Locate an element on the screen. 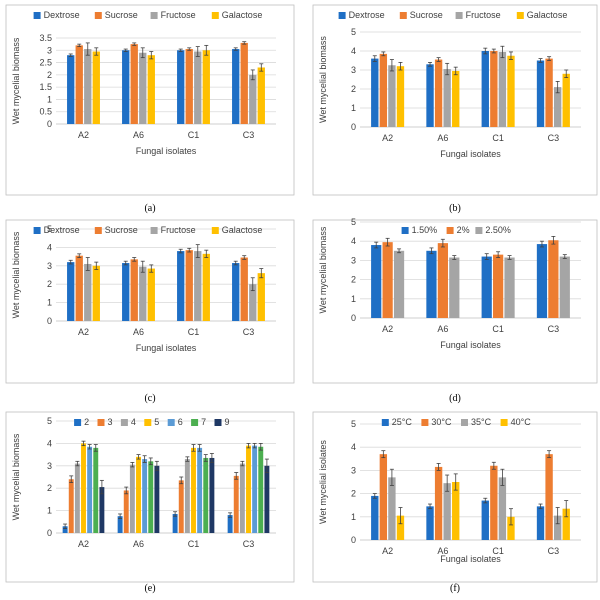 The image size is (600, 600). bar-25c-c1 is located at coordinates (485, 520).